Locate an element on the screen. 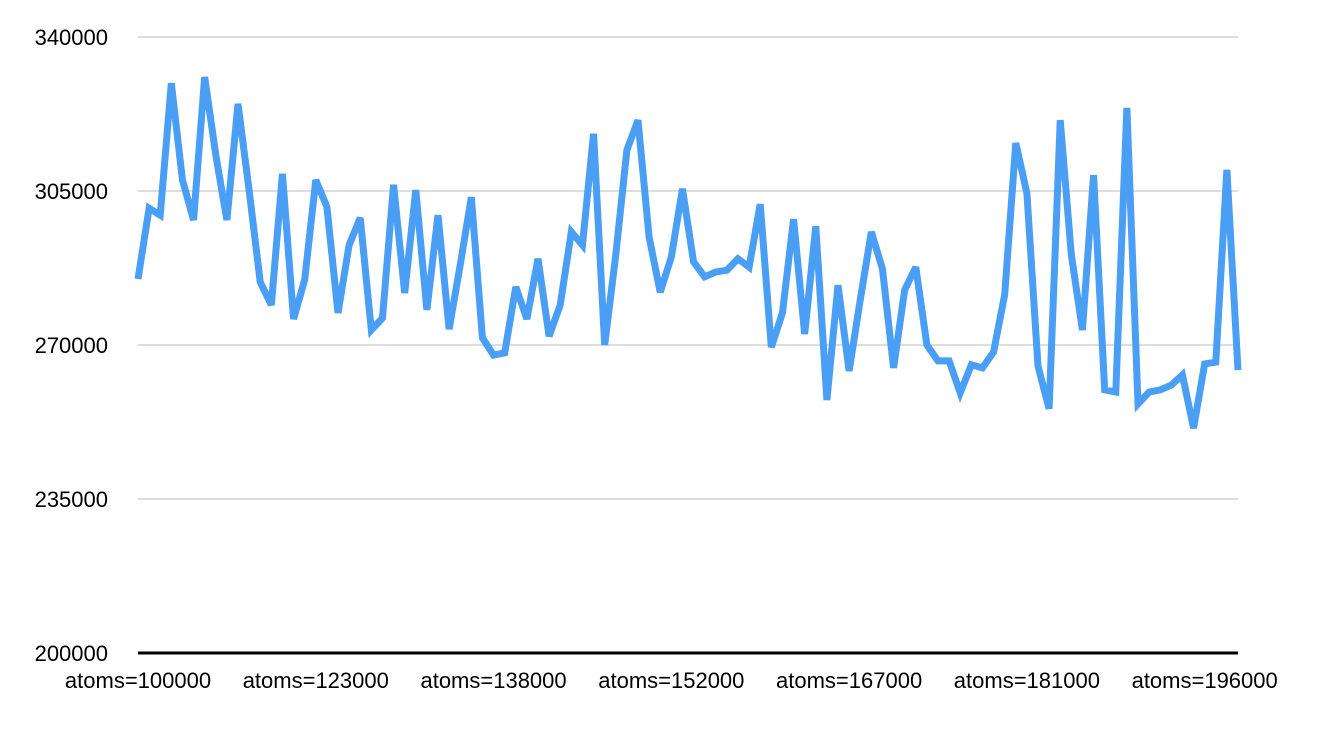  x-tick-label: atoms=152000 is located at coordinates (671, 680).